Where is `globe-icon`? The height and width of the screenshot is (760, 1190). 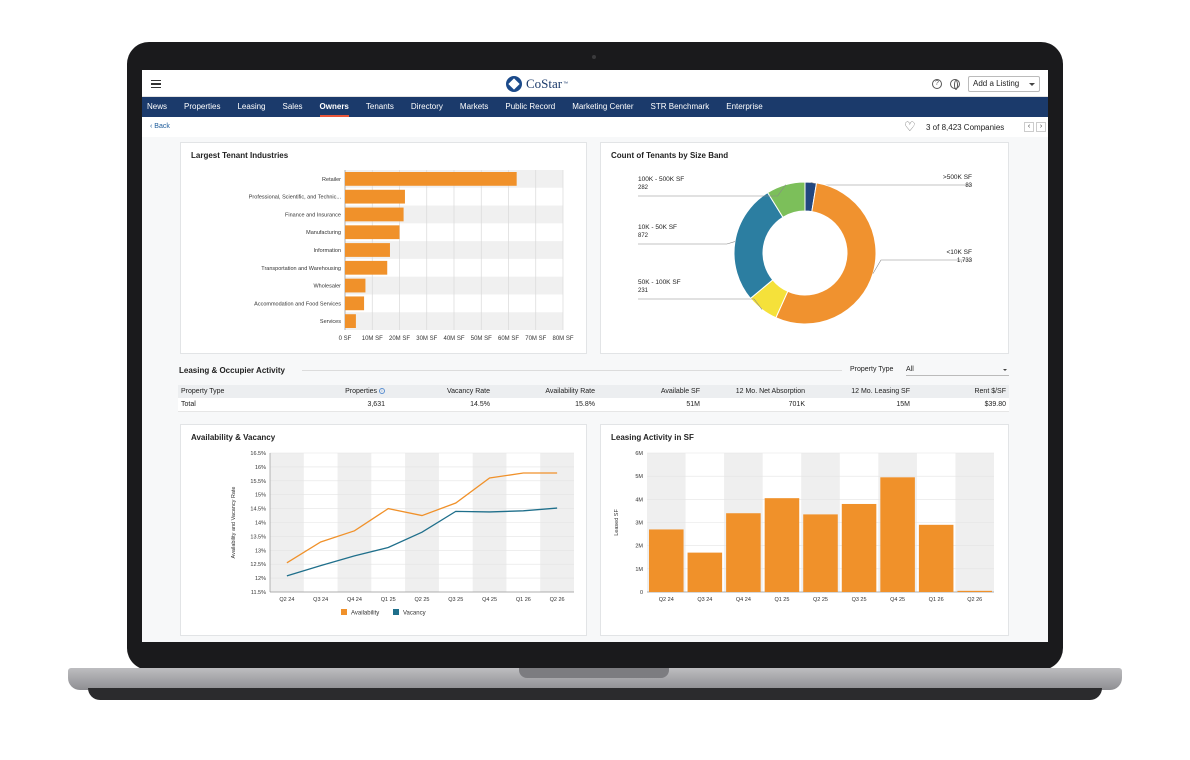
globe-icon is located at coordinates (955, 84).